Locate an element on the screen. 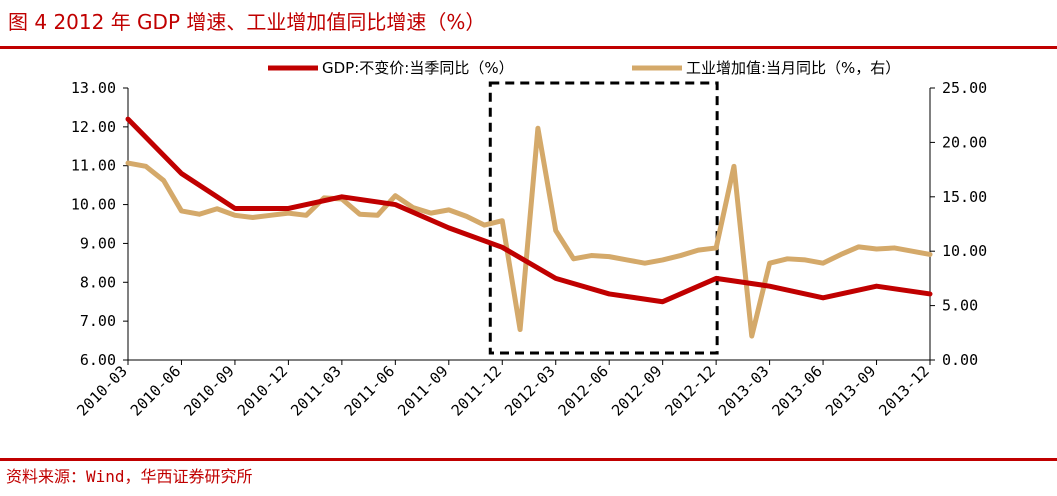 The image size is (1057, 496). y-left-tick-label: 7.00 is located at coordinates (98, 321).